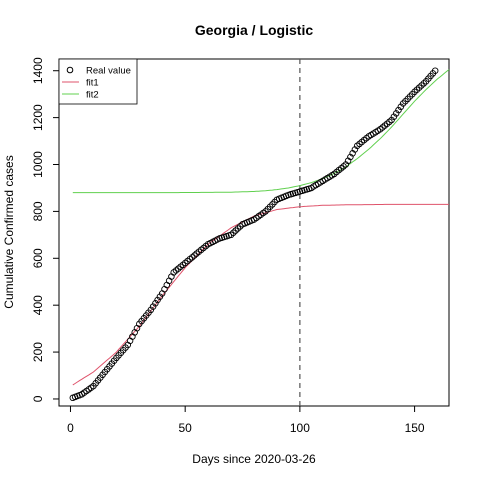 The width and height of the screenshot is (480, 480). I want to click on y-axis: 0 200 400 600 800 1000 1200 1400, so click(45, 229).